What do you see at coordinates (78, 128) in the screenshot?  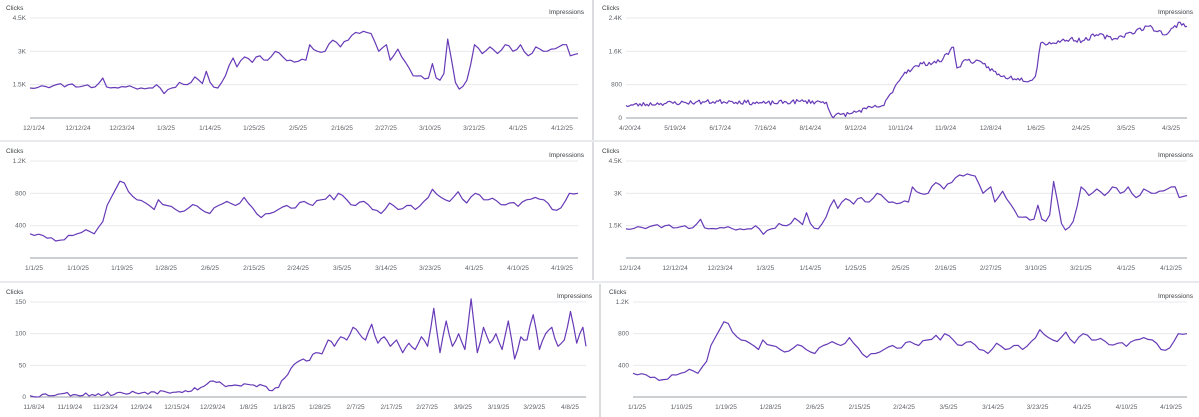 I see `x-tick-label: 12/12/24` at bounding box center [78, 128].